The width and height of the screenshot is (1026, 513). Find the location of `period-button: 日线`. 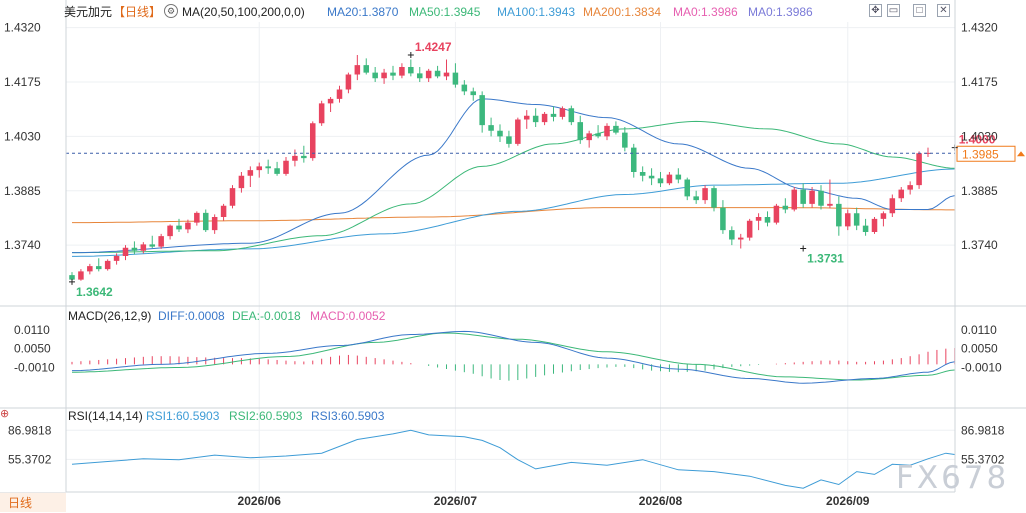

period-button: 日线 is located at coordinates (33, 502).